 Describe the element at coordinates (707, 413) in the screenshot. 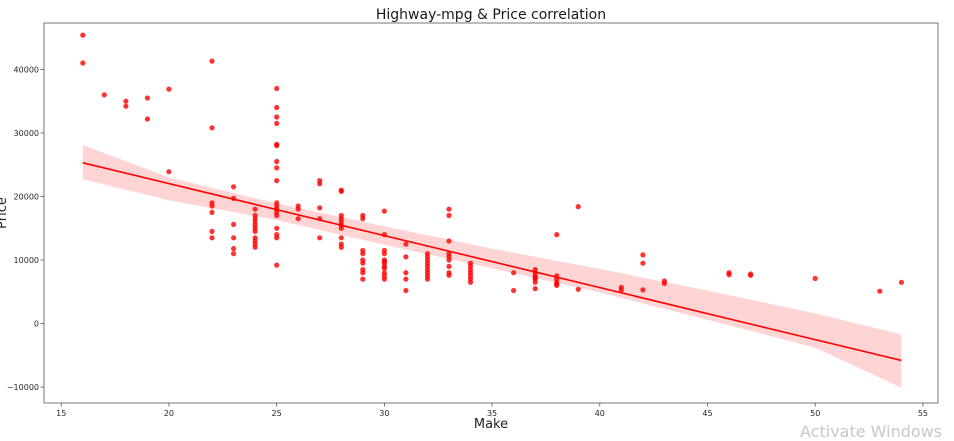

I see `x-tick-label: 45` at that location.